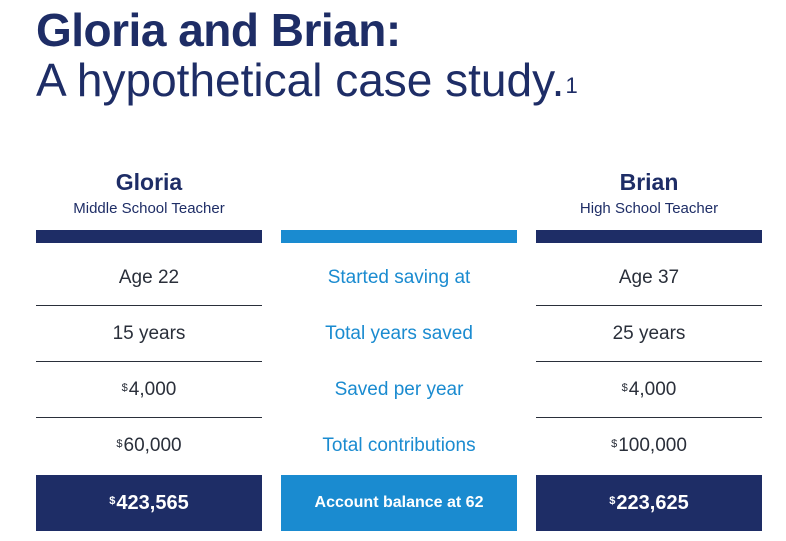 Image resolution: width=786 pixels, height=541 pixels. I want to click on brian-total-contributions: $100,000, so click(649, 445).